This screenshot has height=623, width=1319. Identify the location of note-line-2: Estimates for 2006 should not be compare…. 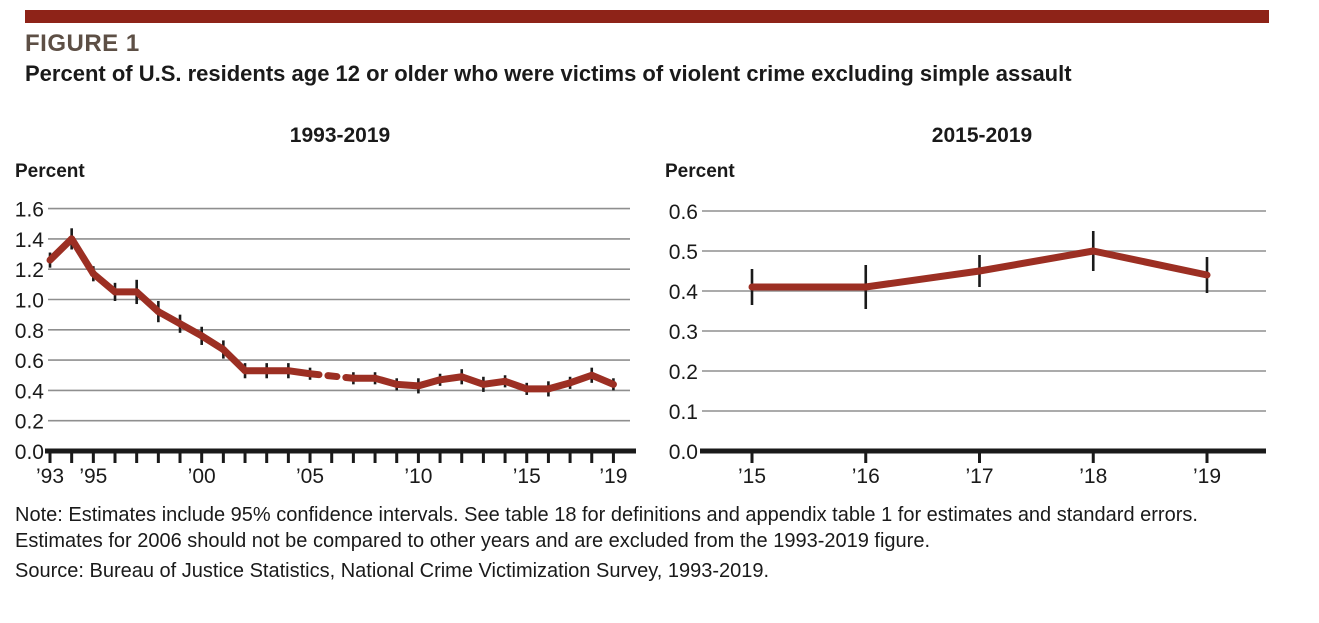
(472, 541).